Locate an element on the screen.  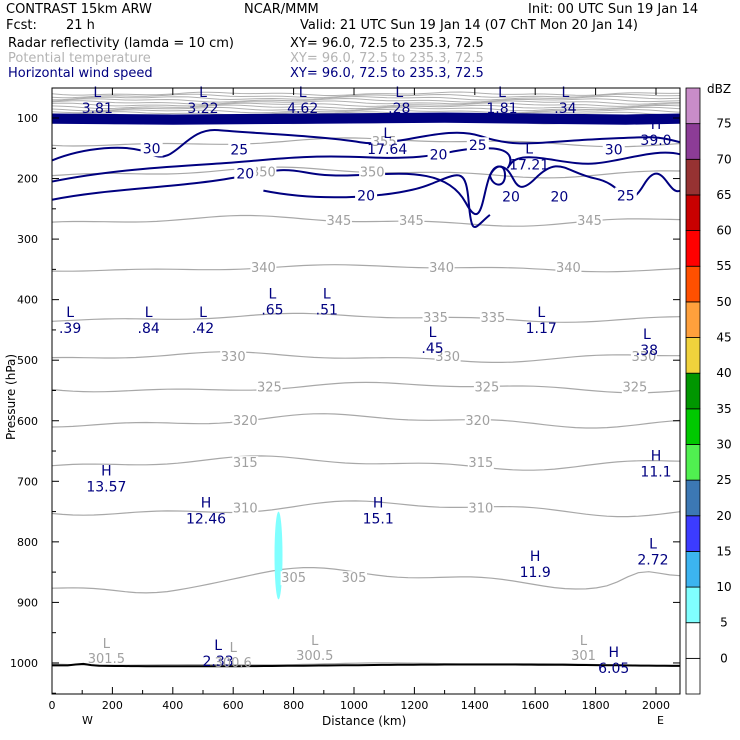
x-tick-label: 1000 is located at coordinates (354, 705).